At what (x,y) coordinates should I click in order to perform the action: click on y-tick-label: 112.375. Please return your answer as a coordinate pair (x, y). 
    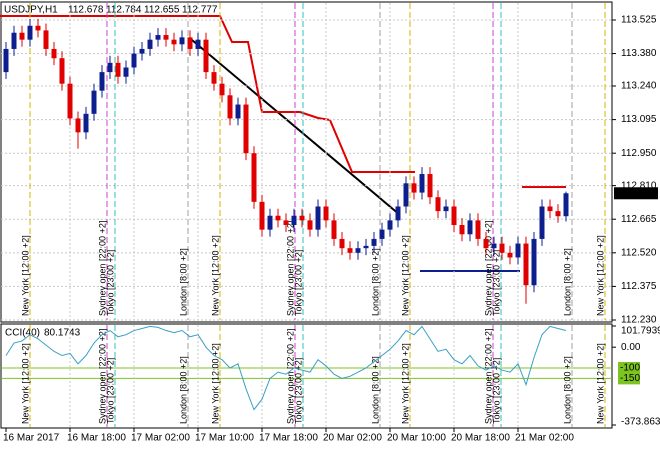
    Looking at the image, I should click on (639, 286).